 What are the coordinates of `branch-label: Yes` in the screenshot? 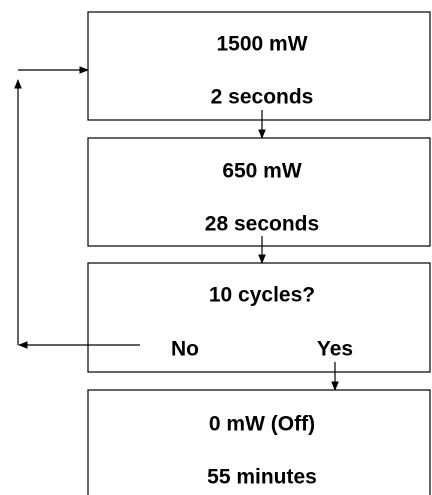 It's located at (335, 349).